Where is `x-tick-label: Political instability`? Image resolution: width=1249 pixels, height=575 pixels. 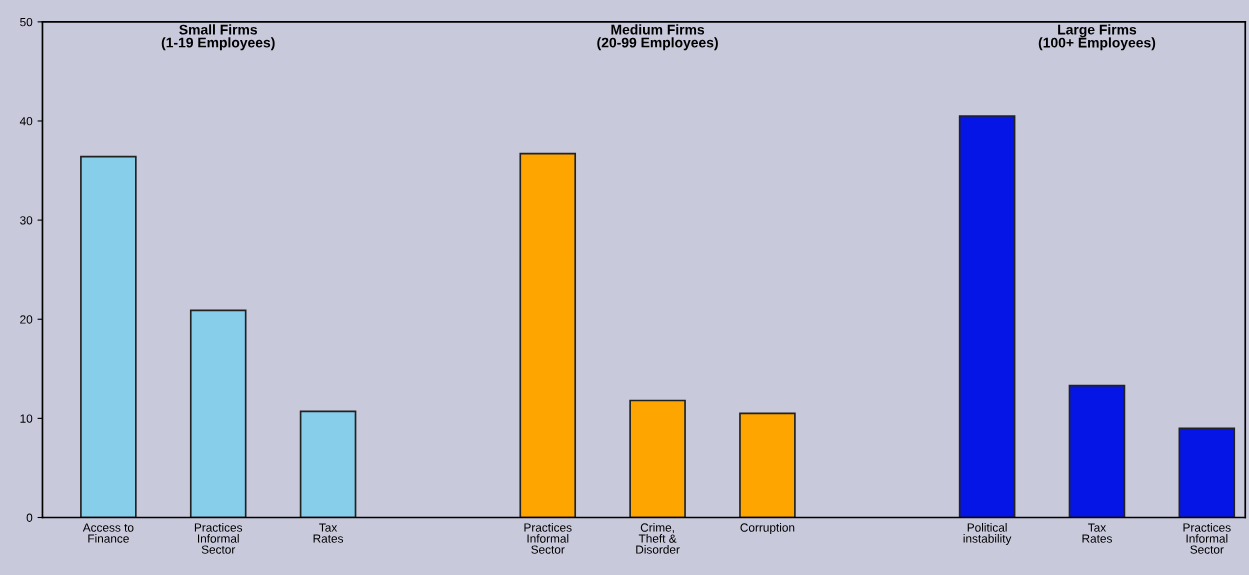 x-tick-label: Political instability is located at coordinates (987, 534).